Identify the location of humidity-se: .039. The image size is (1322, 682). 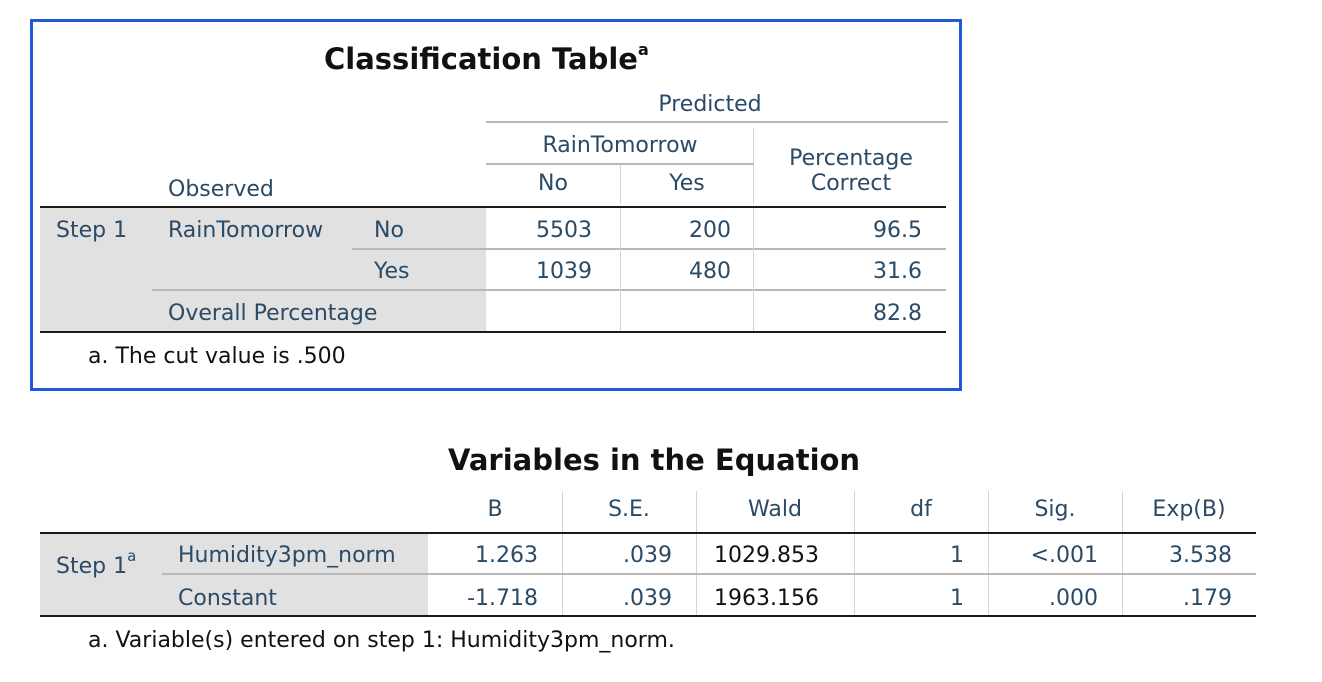
(647, 555).